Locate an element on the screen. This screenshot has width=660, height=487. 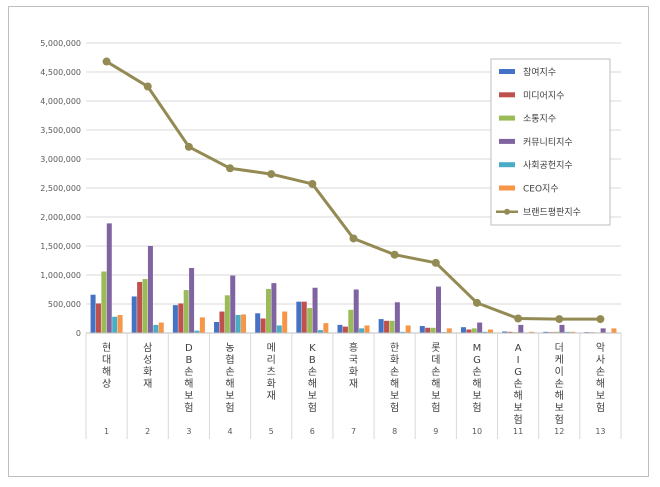
legend-label: 커뮤니티지수 is located at coordinates (548, 142).